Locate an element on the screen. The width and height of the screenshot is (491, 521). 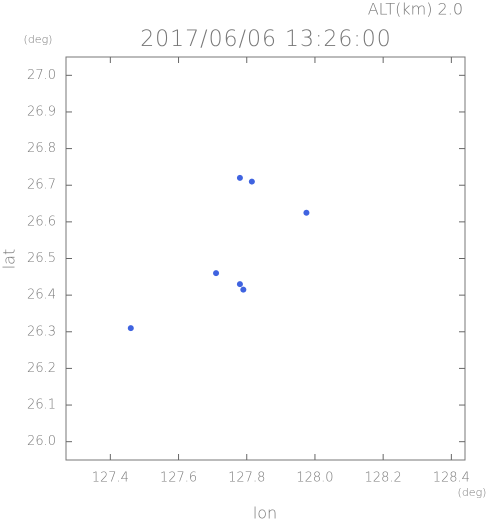
x-tick-label: 127.8 is located at coordinates (246, 478).